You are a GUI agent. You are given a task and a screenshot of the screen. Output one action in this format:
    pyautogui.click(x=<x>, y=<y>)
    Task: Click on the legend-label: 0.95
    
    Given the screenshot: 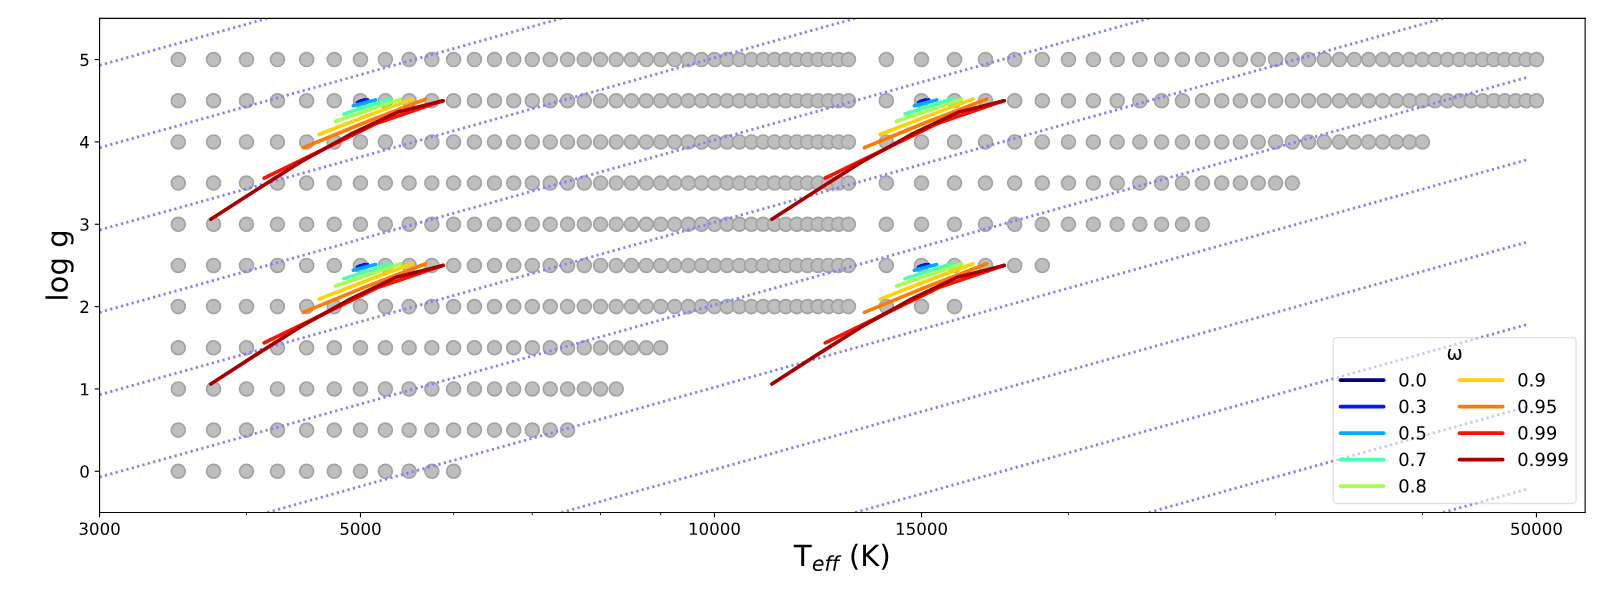 What is the action you would take?
    pyautogui.click(x=1537, y=406)
    